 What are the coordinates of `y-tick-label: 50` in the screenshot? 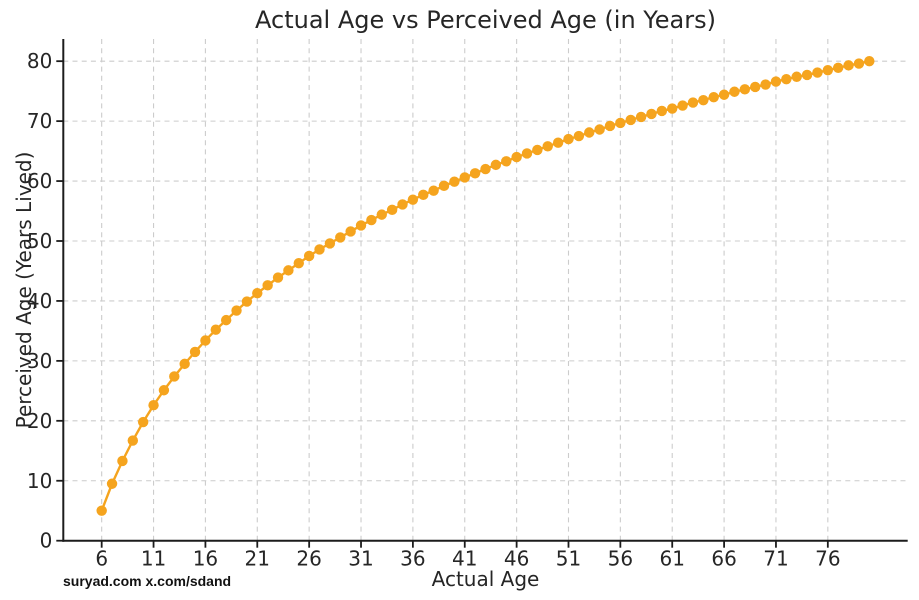 It's located at (39, 241).